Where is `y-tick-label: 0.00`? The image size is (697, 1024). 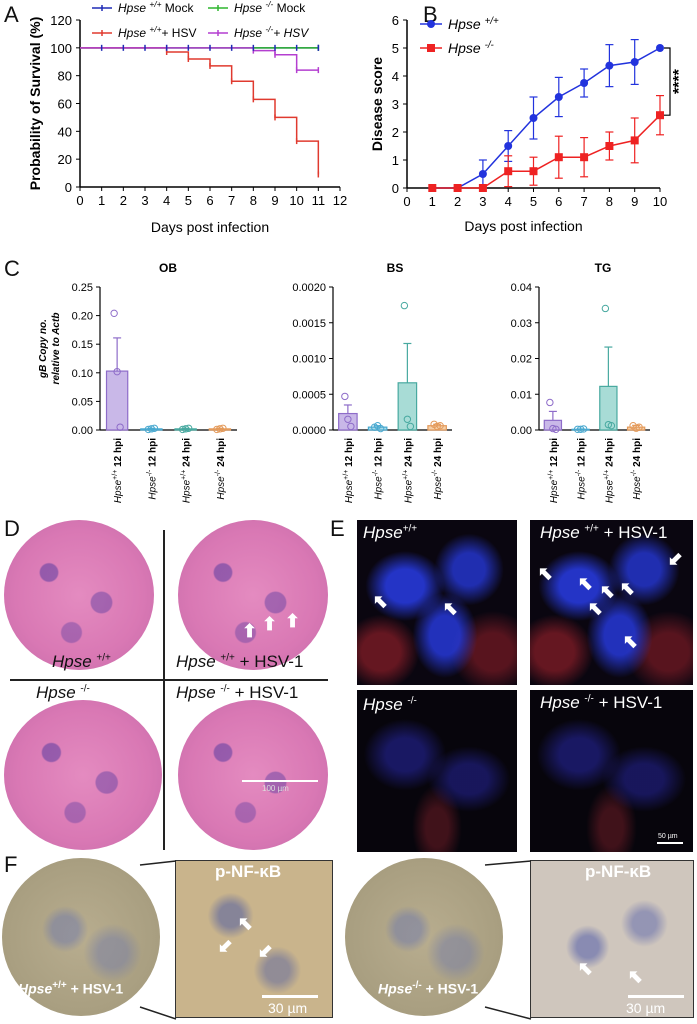
y-tick-label: 0.00 is located at coordinates (521, 431).